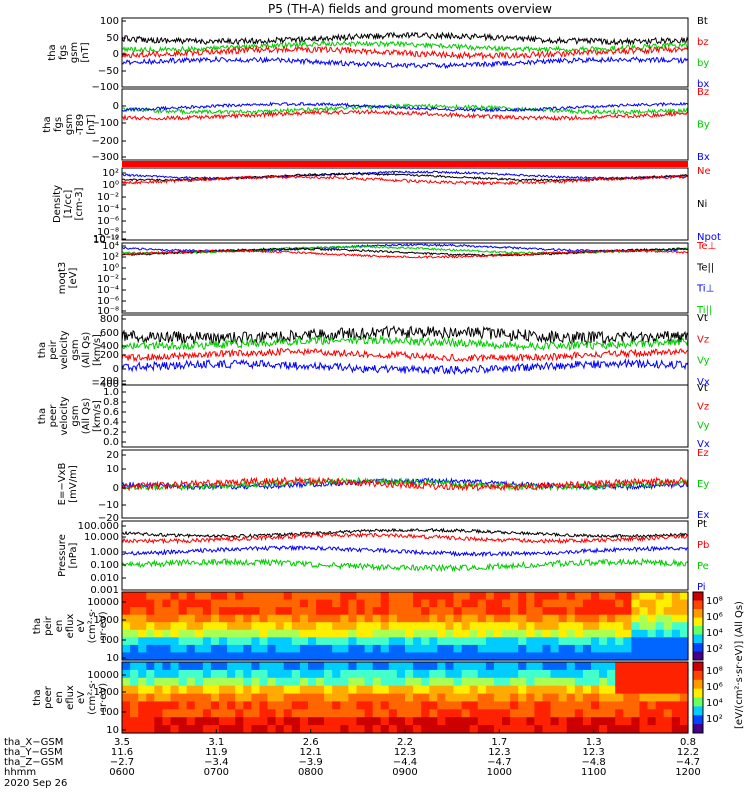 This screenshot has height=800, width=750. Describe the element at coordinates (105, 141) in the screenshot. I see `y-tick-label: −200` at that location.